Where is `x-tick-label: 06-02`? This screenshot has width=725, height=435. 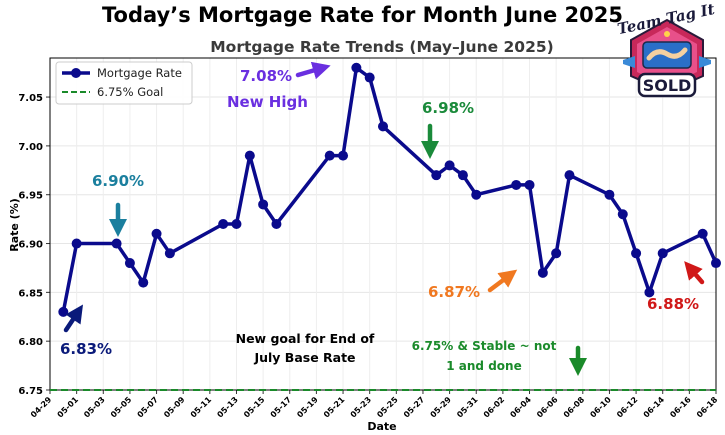
x-tick-label: 06-02 is located at coordinates (494, 407).